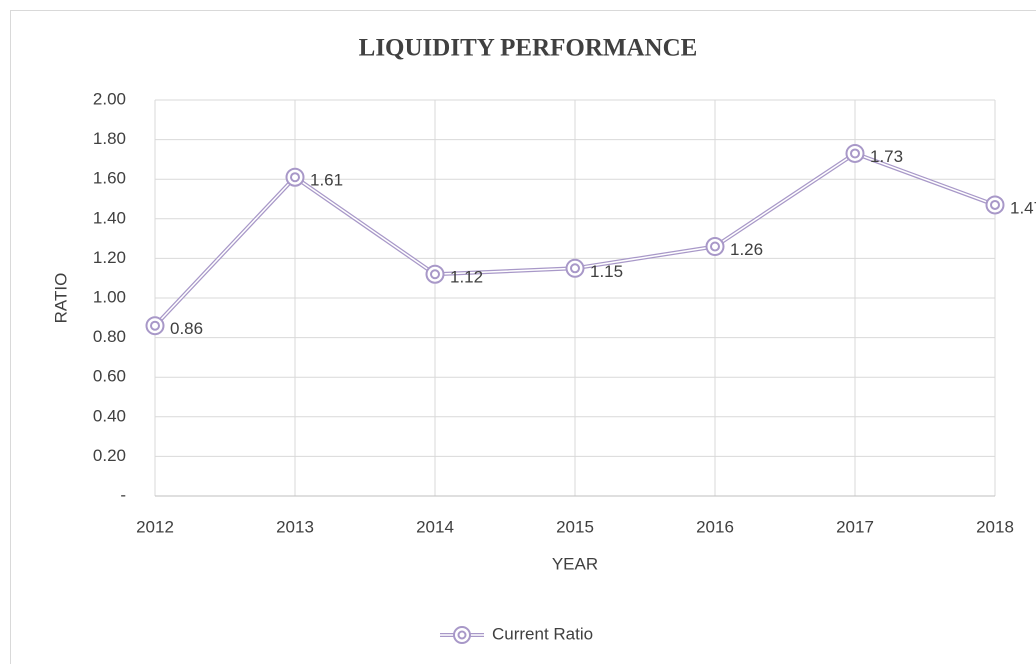 The height and width of the screenshot is (664, 1036). What do you see at coordinates (109, 296) in the screenshot?
I see `y-tick-label: 1.00` at bounding box center [109, 296].